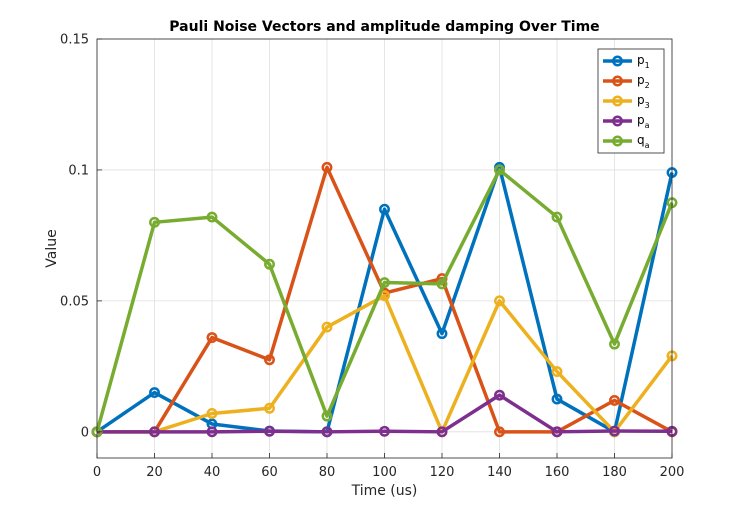 This screenshot has height=516, width=743. What do you see at coordinates (626, 81) in the screenshot?
I see `legend-item: p2` at bounding box center [626, 81].